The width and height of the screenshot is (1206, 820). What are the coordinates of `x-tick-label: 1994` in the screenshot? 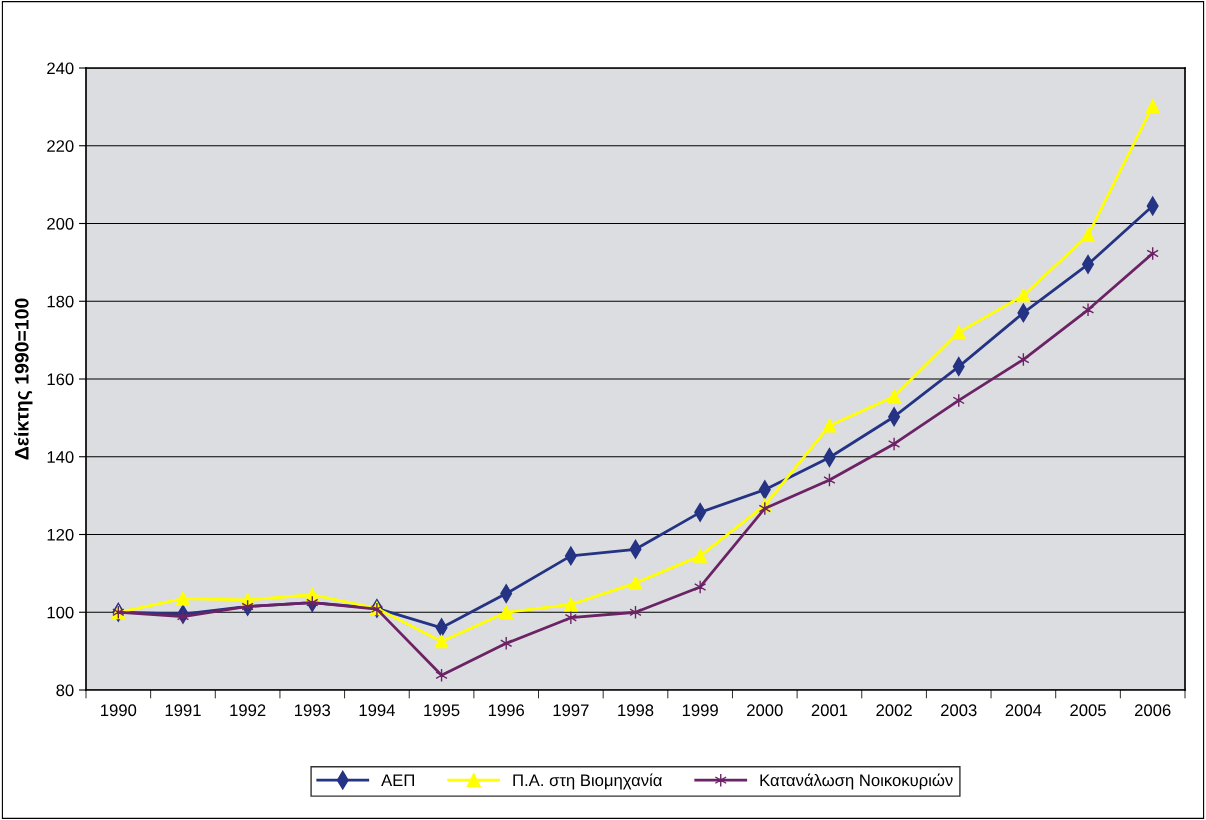 It's located at (377, 710).